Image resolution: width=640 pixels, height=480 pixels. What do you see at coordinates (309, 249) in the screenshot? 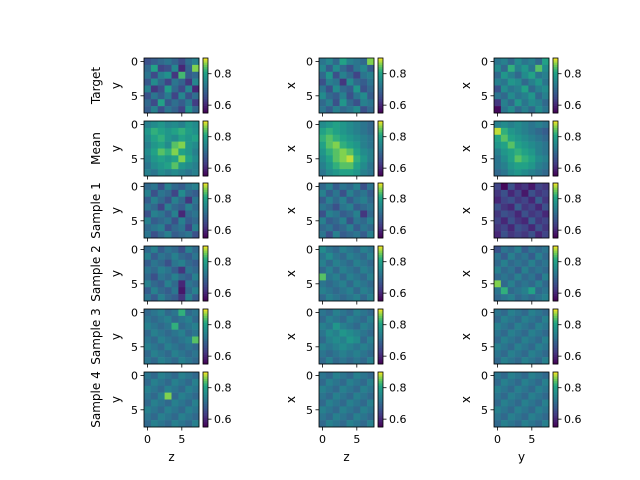
I see `y-tick-label: 0` at bounding box center [309, 249].